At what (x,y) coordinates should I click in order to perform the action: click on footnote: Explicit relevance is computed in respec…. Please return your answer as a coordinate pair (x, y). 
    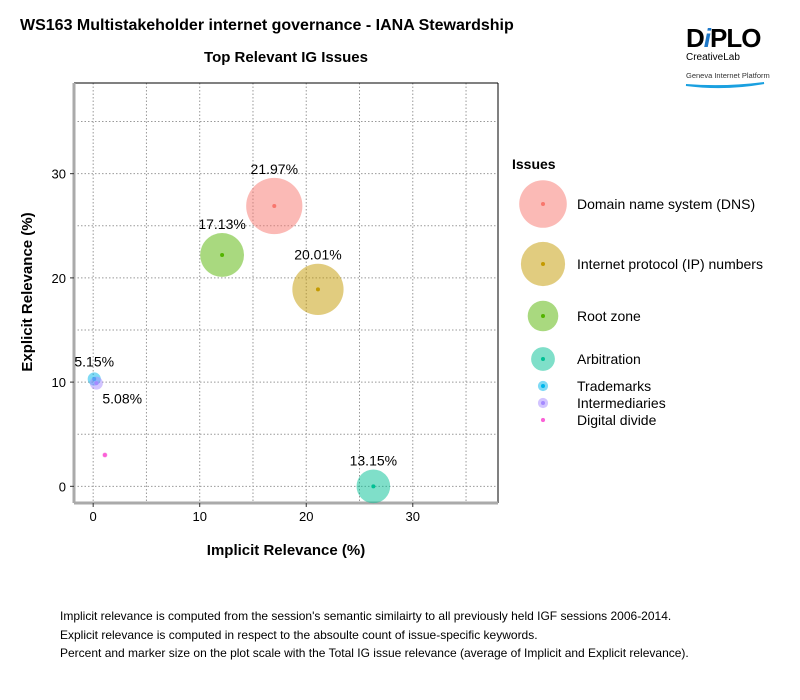
    Looking at the image, I should click on (299, 634).